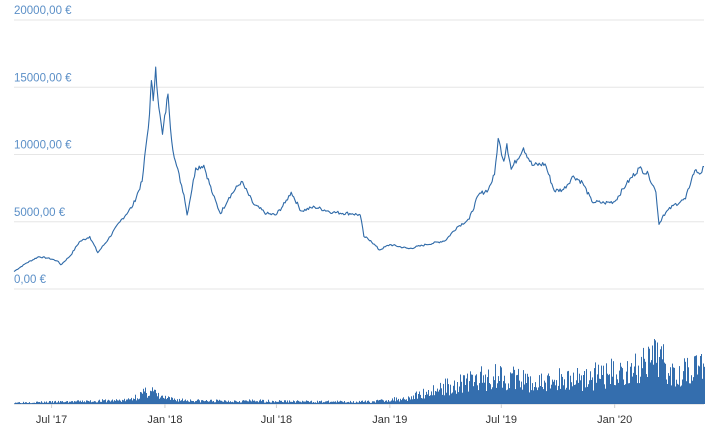  I want to click on y-tick-label: 0,00 €, so click(30, 280).